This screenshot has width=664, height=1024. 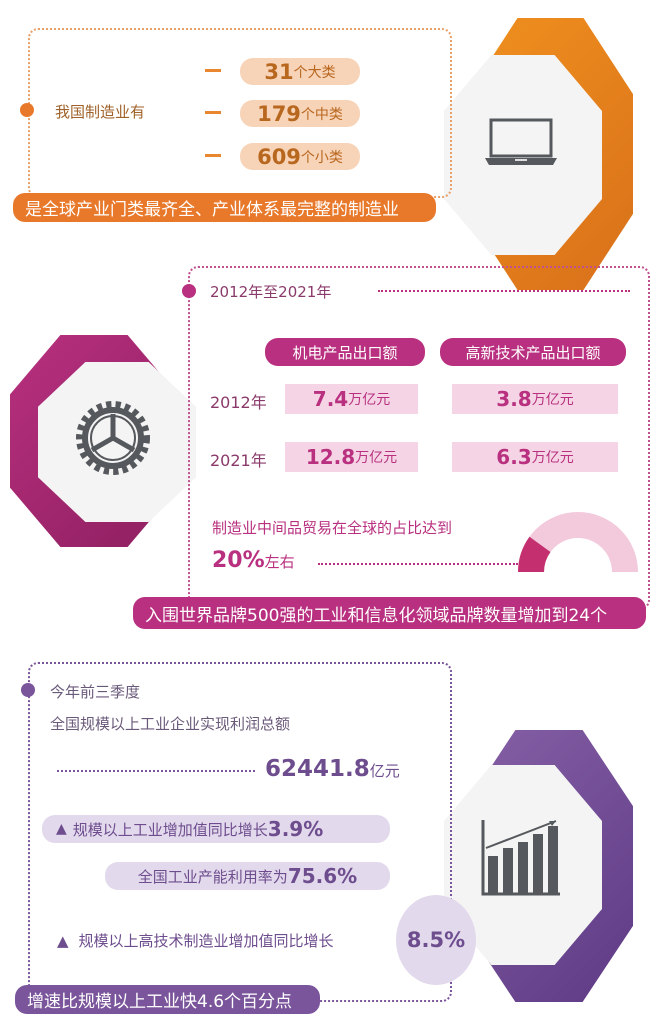 I want to click on summary-banner: 是全球产业门类最齐全、产业体系最完整的制造业, so click(x=224, y=207).